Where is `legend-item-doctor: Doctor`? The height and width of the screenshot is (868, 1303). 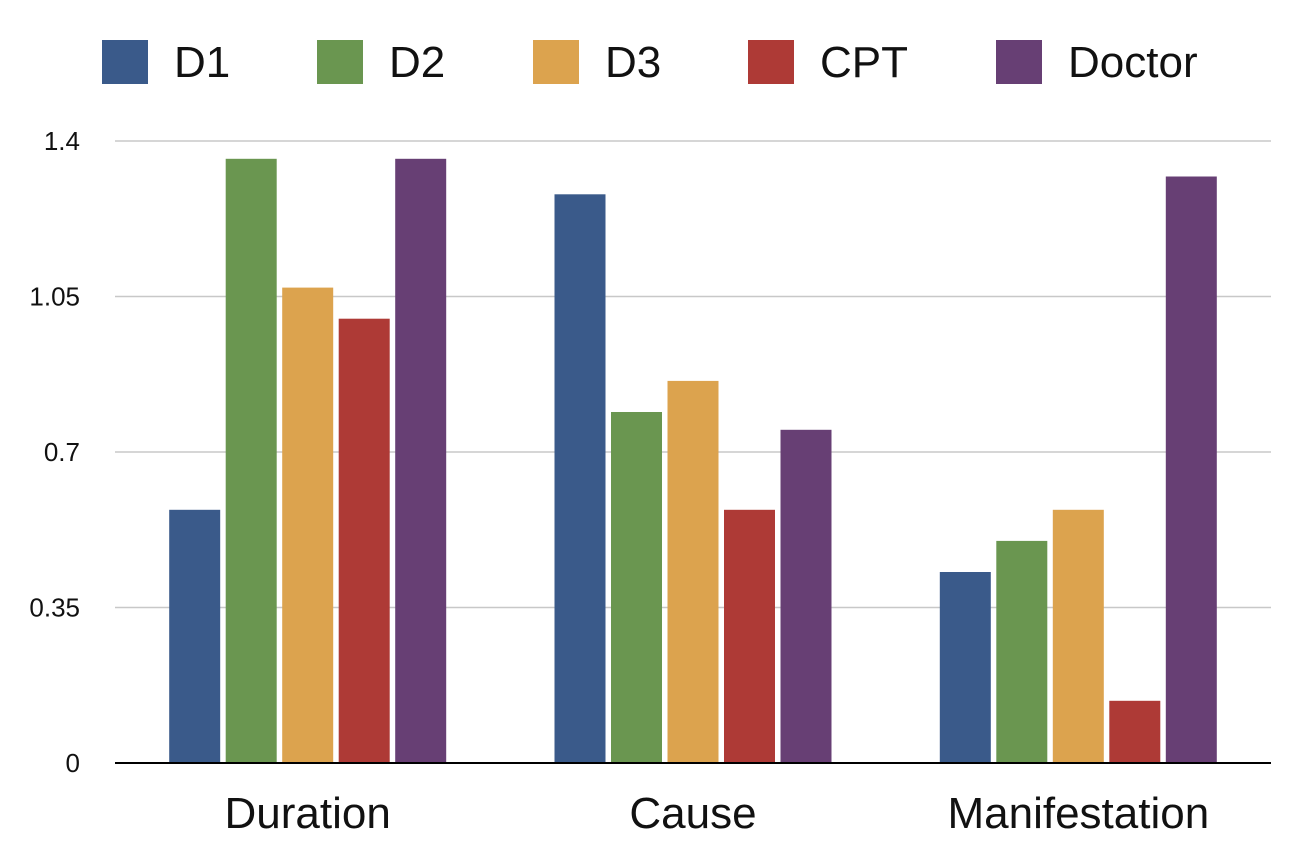
legend-item-doctor: Doctor is located at coordinates (1097, 62).